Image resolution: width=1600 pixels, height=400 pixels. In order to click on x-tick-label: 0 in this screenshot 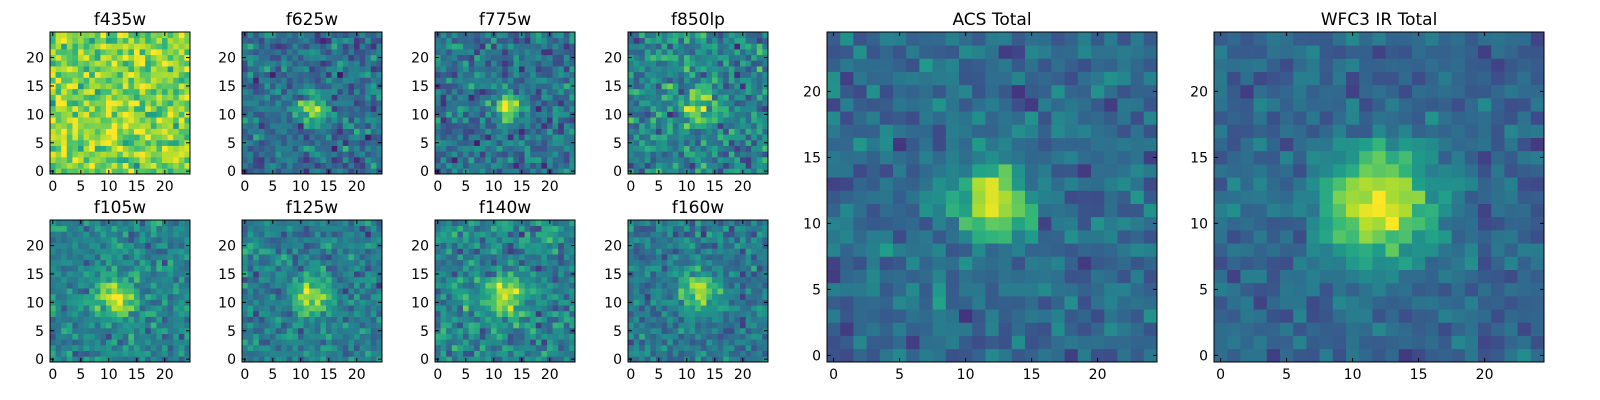, I will do `click(244, 187)`.